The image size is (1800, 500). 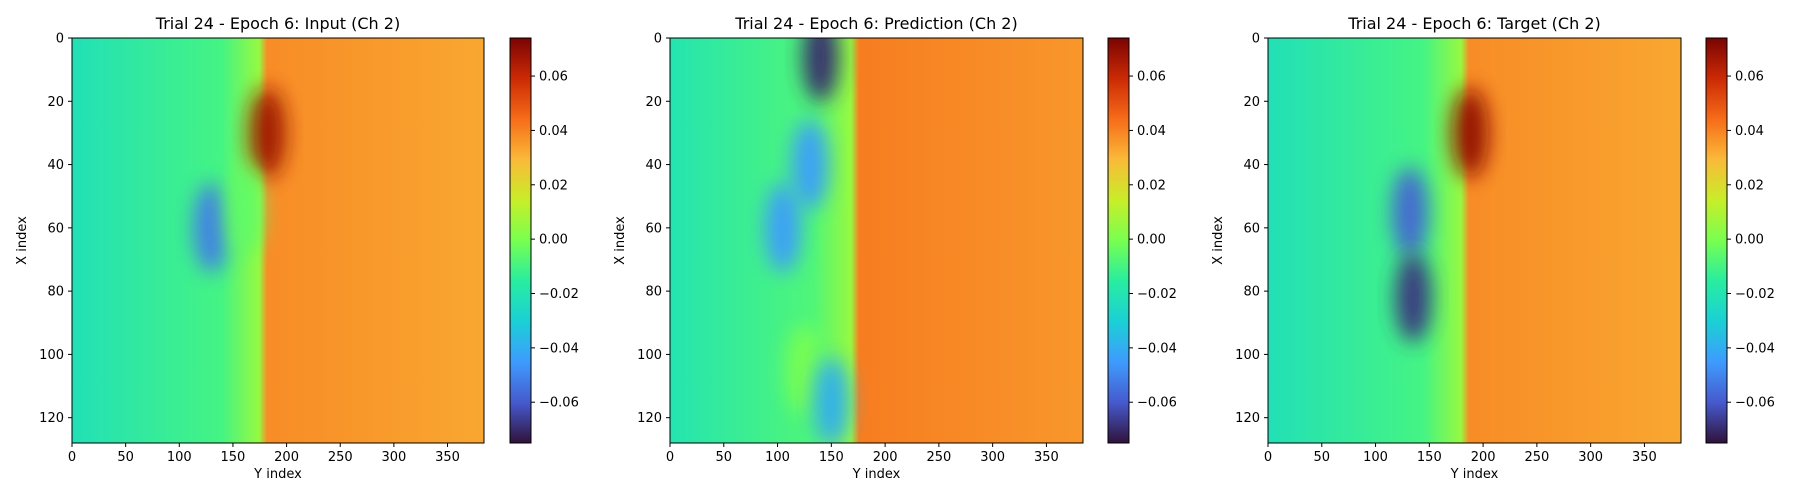 What do you see at coordinates (875, 23) in the screenshot?
I see `chart-title: Trial 24 - Epoch 6: Prediction (Ch 2)` at bounding box center [875, 23].